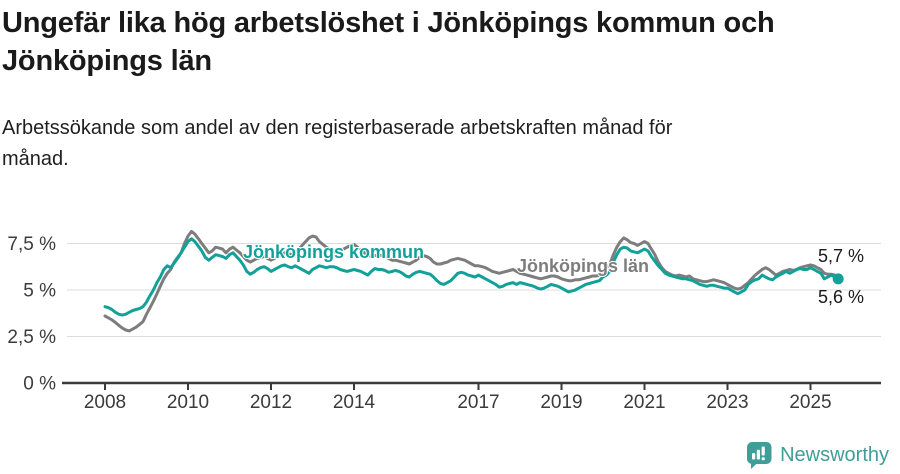 The width and height of the screenshot is (900, 474). What do you see at coordinates (841, 297) in the screenshot?
I see `end-value-label-kommun: 5,6 %` at bounding box center [841, 297].